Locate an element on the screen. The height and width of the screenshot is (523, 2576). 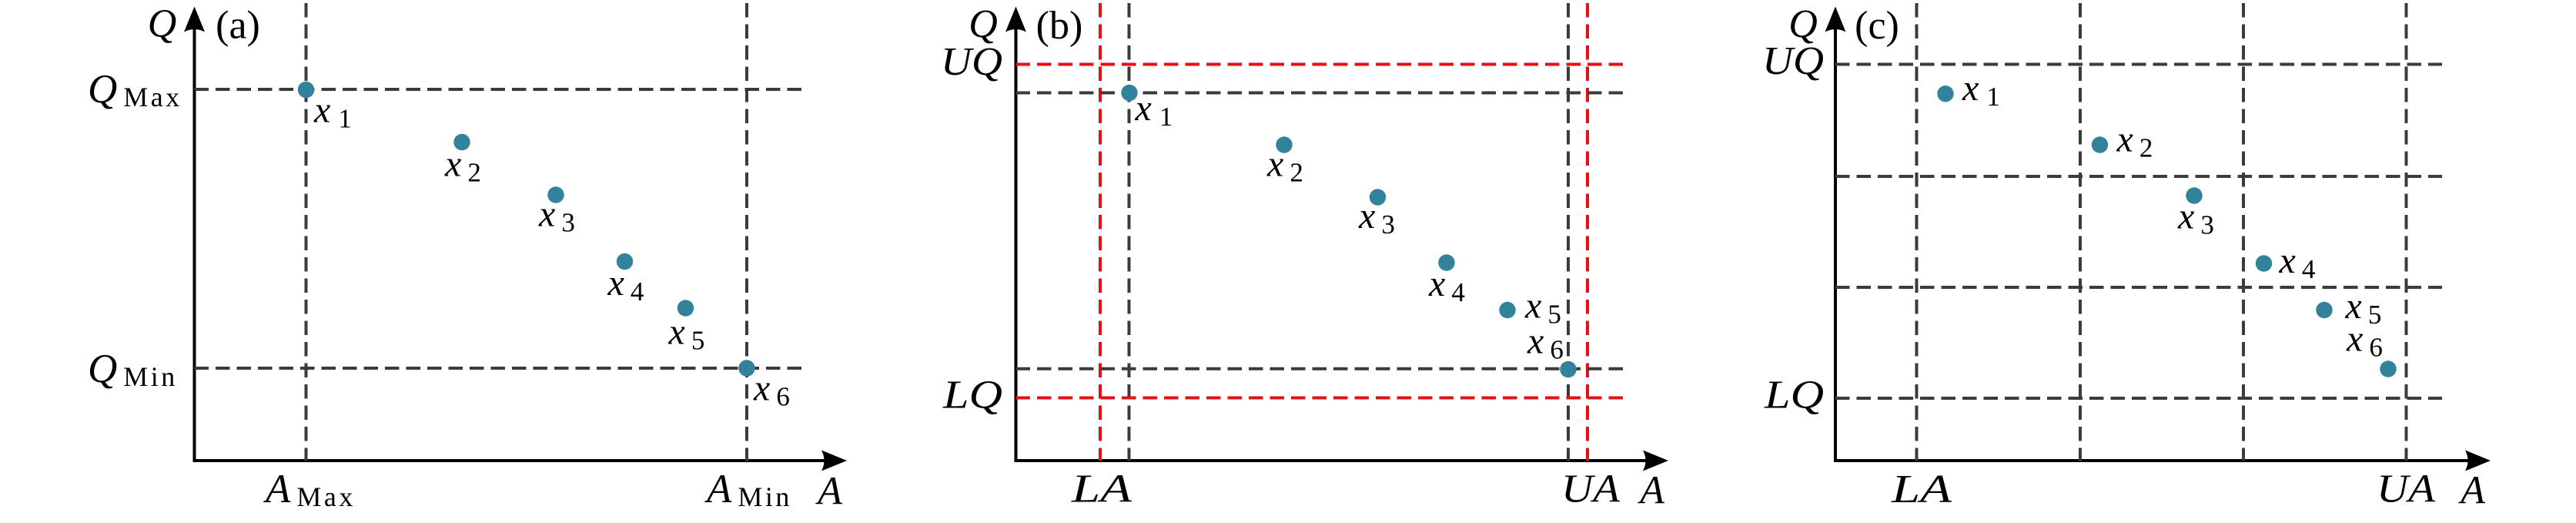
svg-text: (c) is located at coordinates (1877, 26).